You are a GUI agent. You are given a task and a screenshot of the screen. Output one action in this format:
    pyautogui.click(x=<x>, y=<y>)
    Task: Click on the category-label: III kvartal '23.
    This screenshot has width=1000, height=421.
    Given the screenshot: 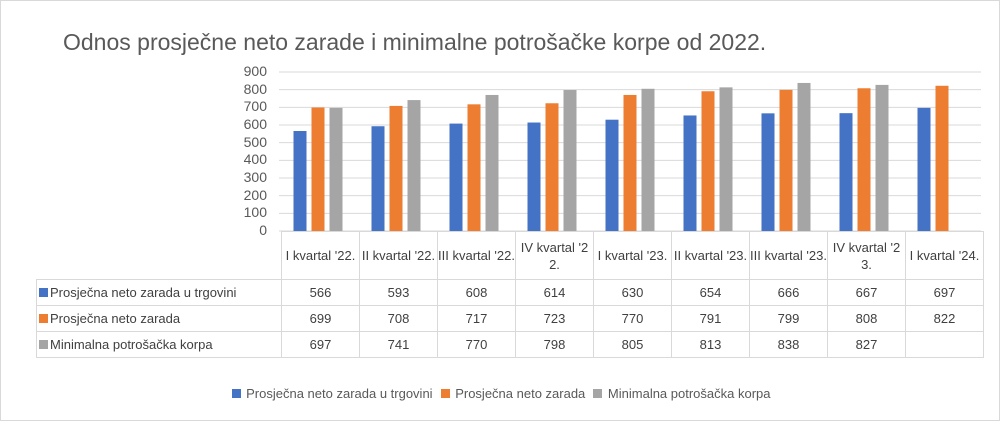 What is the action you would take?
    pyautogui.click(x=788, y=255)
    